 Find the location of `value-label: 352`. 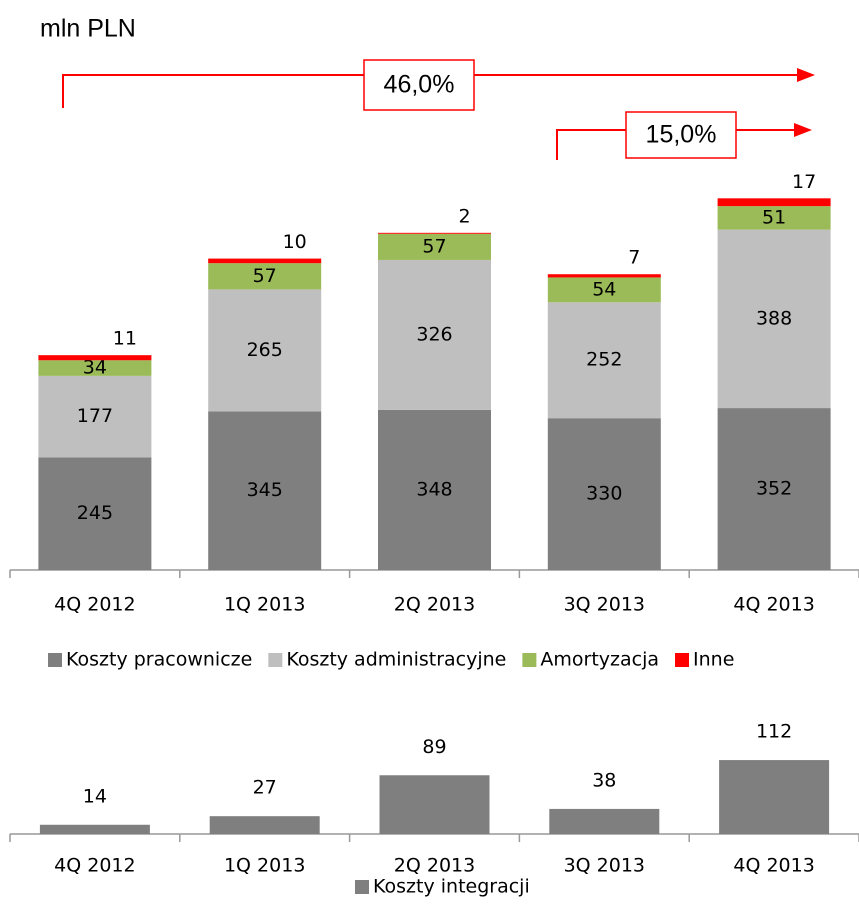

value-label: 352 is located at coordinates (774, 489).